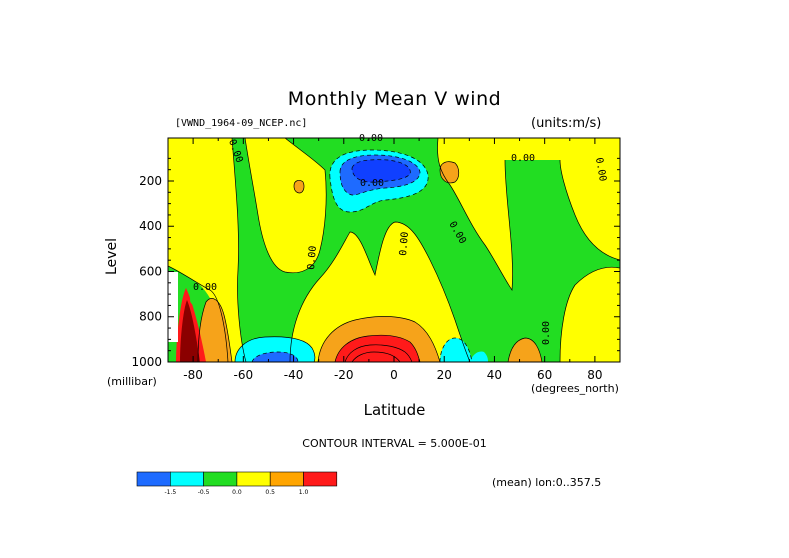 This screenshot has width=789, height=558. What do you see at coordinates (566, 123) in the screenshot?
I see `units-label: (units:m/s)` at bounding box center [566, 123].